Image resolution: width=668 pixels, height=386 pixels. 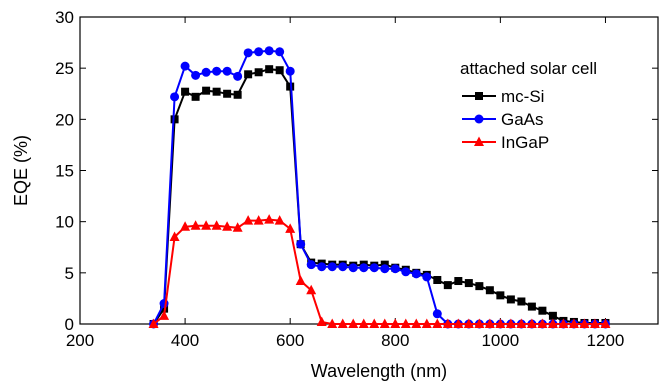 What do you see at coordinates (64, 119) in the screenshot?
I see `y-tick-label: 20` at bounding box center [64, 119].